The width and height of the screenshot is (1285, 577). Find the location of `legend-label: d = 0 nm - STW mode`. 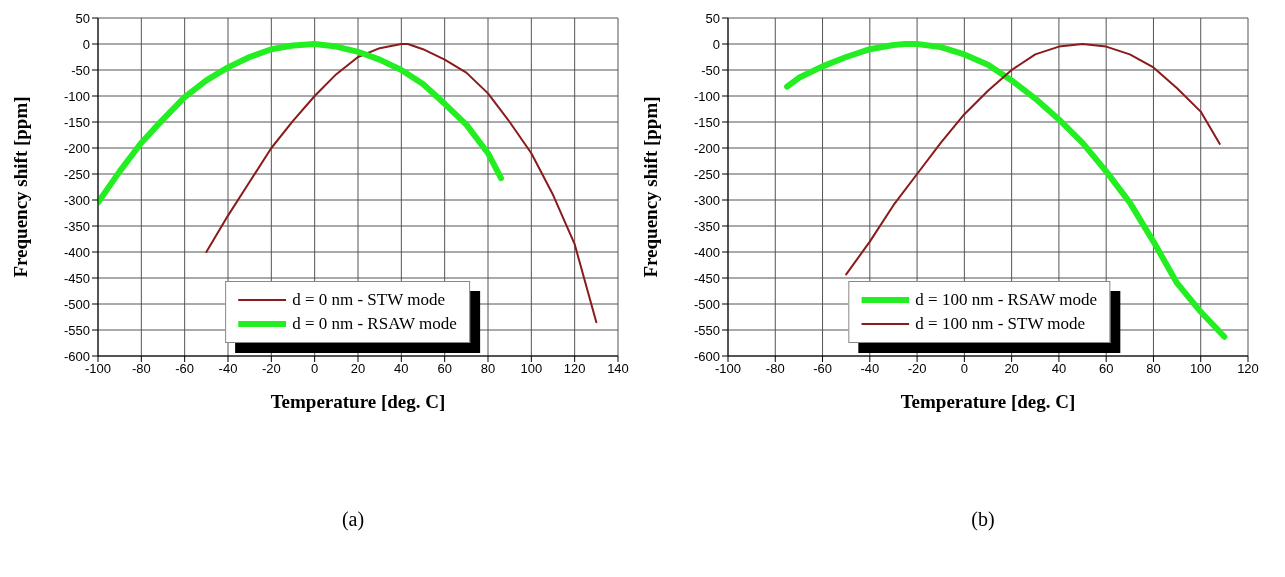

legend-label: d = 0 nm - STW mode is located at coordinates (368, 300).